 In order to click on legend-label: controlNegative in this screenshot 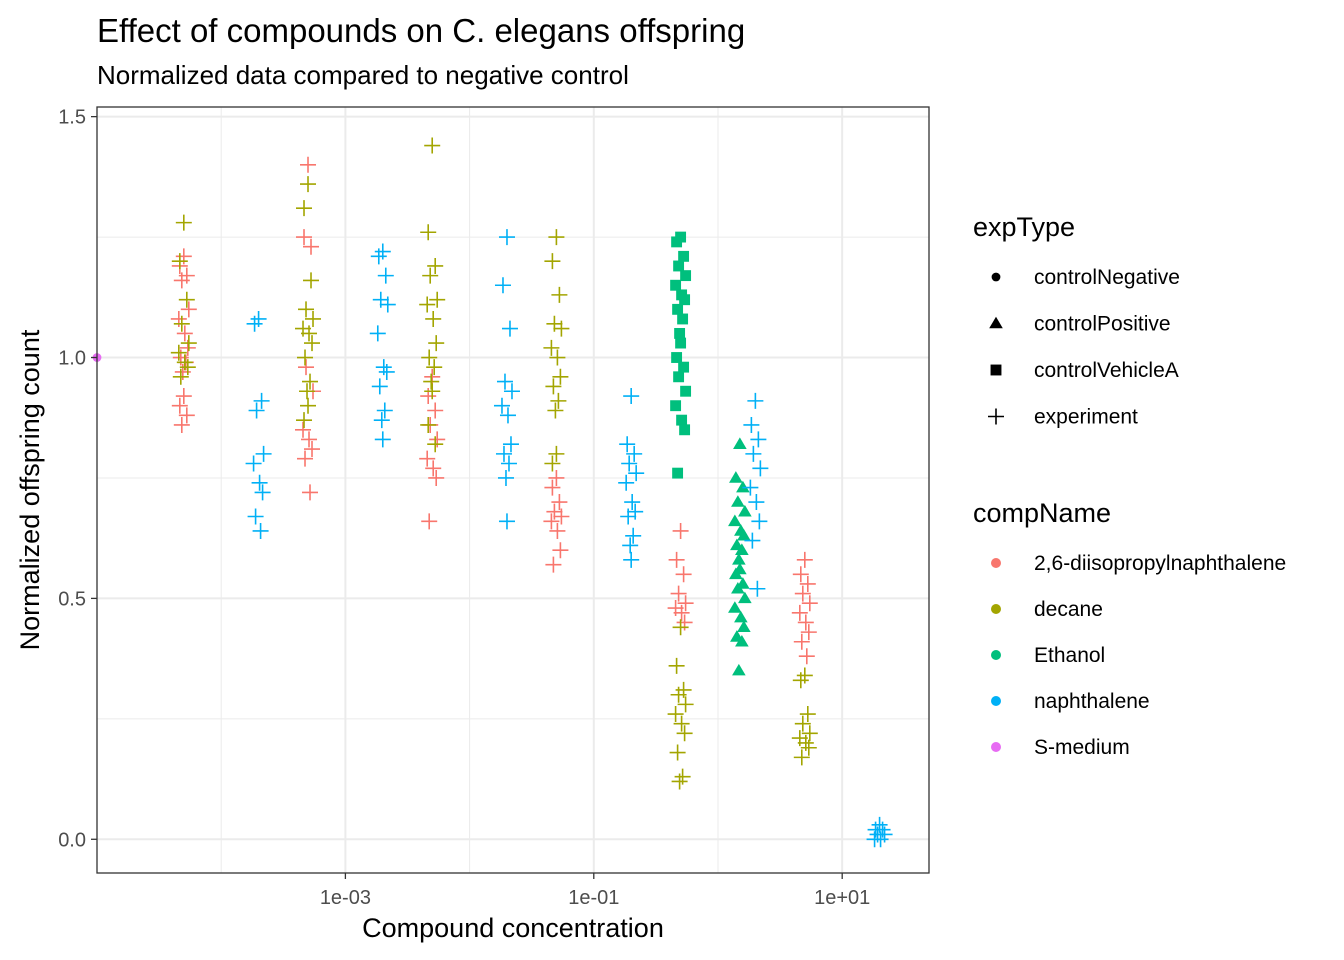, I will do `click(1107, 277)`.